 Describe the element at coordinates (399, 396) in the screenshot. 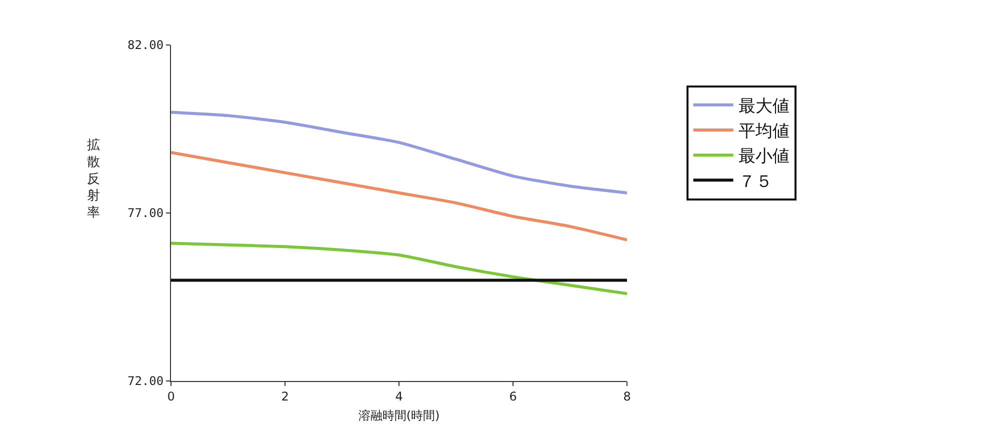

I see `x-tick-label: 4` at that location.